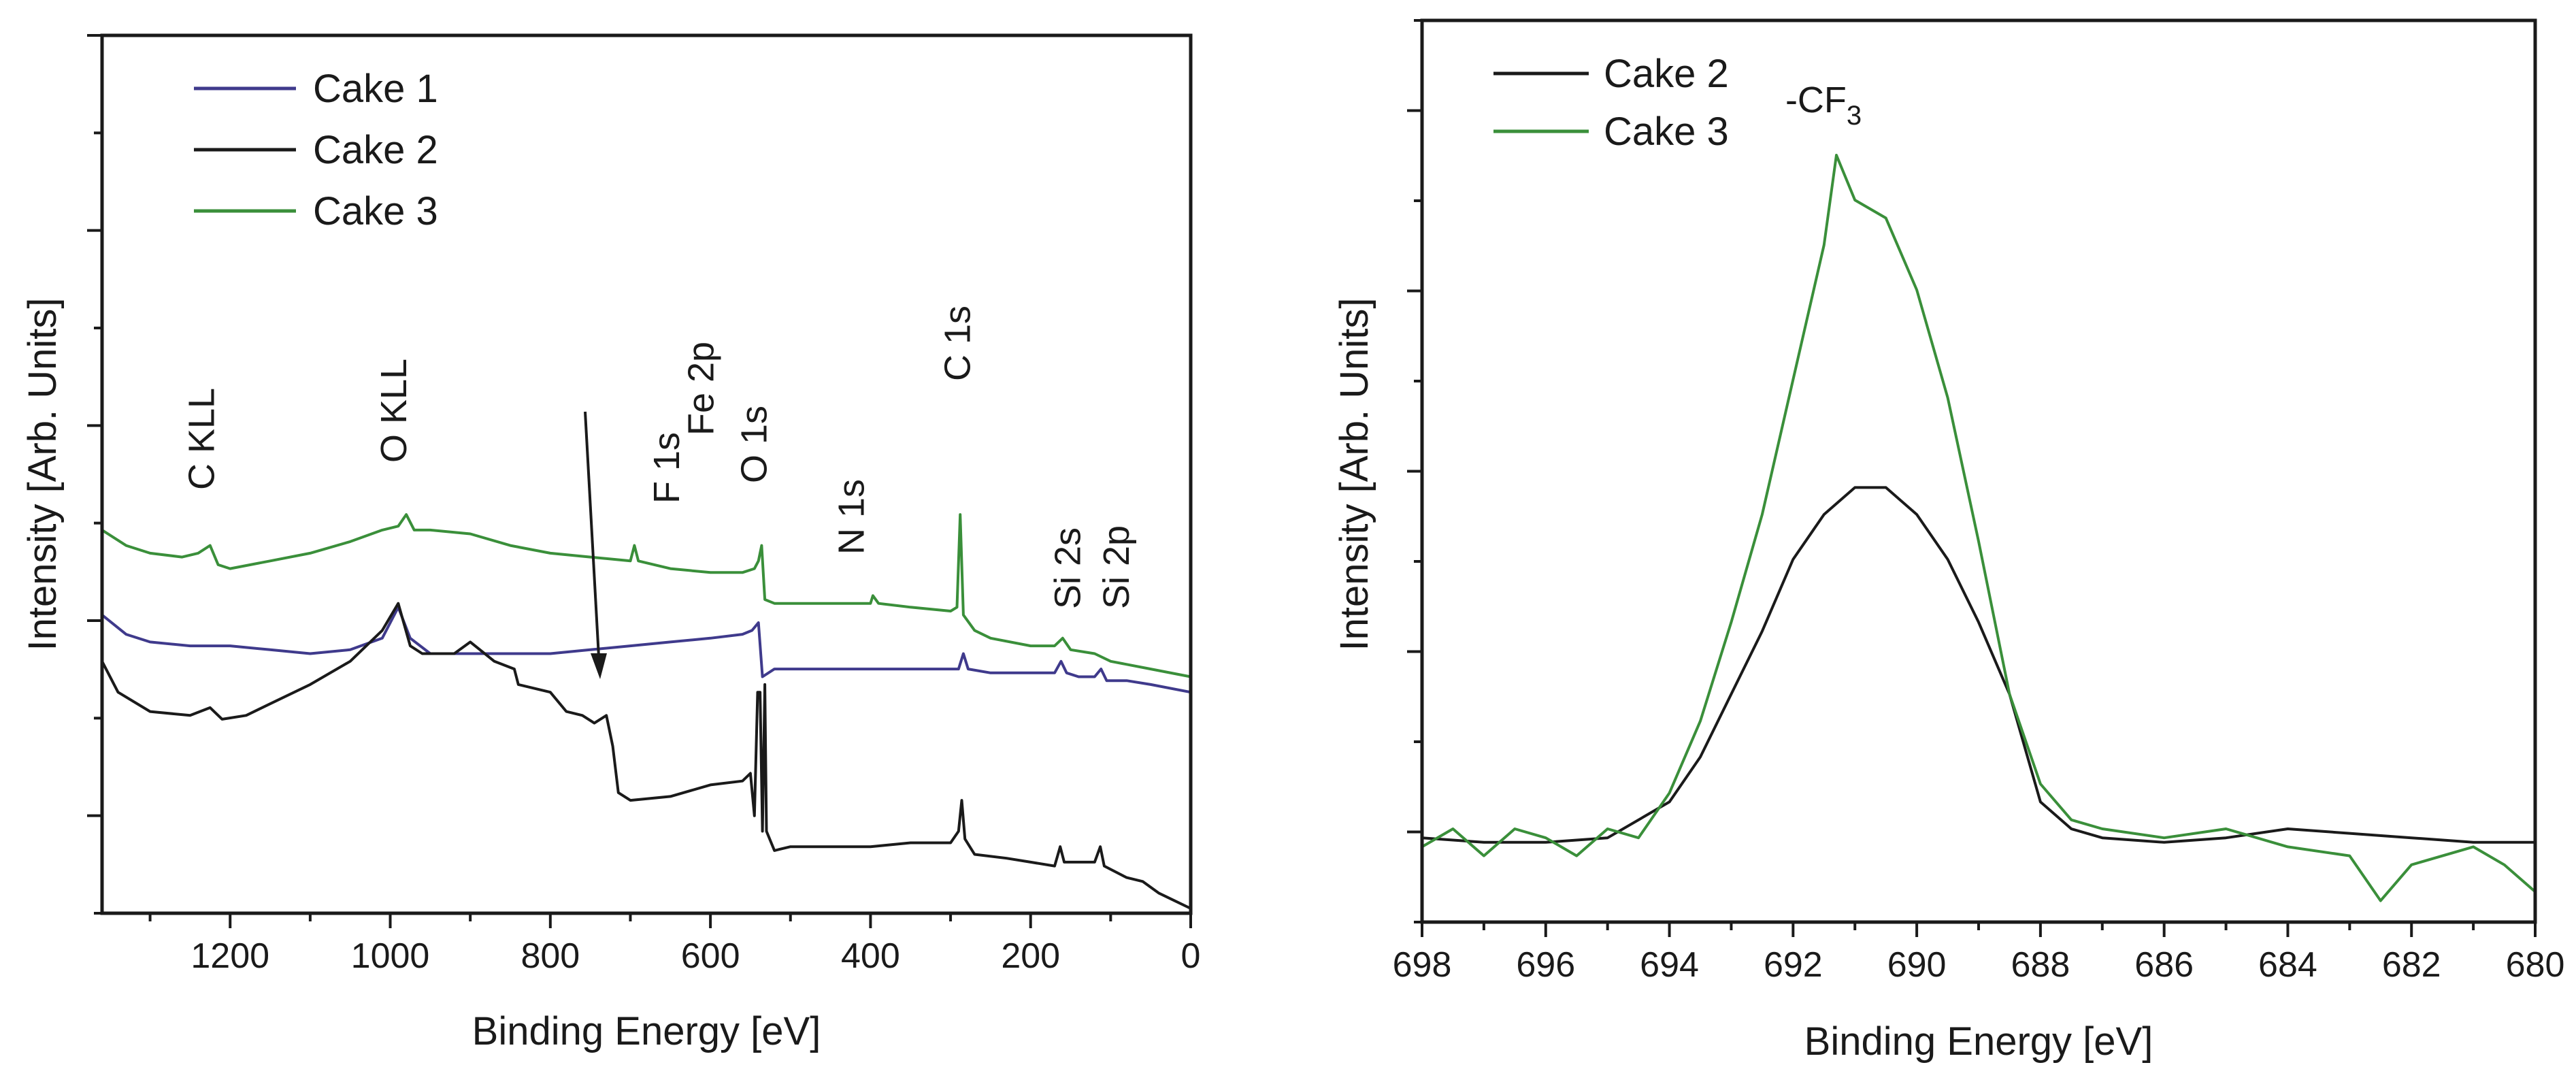 The image size is (2576, 1082). What do you see at coordinates (390, 956) in the screenshot?
I see `x-tick-label: 1000` at bounding box center [390, 956].